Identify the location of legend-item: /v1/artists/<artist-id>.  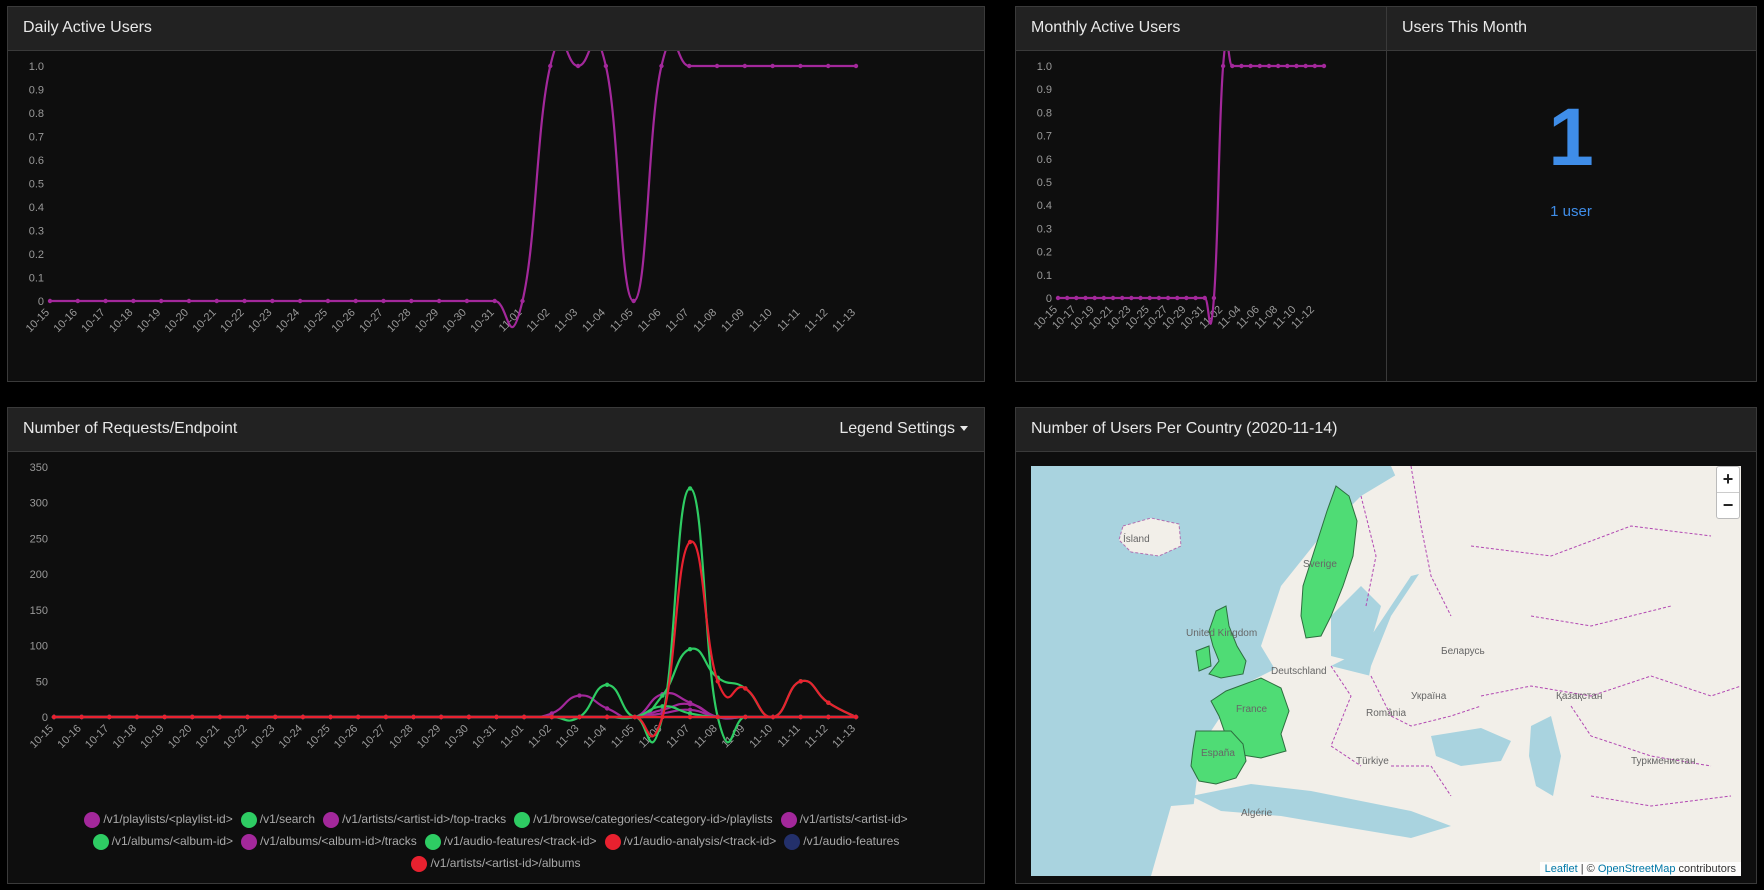
(844, 819).